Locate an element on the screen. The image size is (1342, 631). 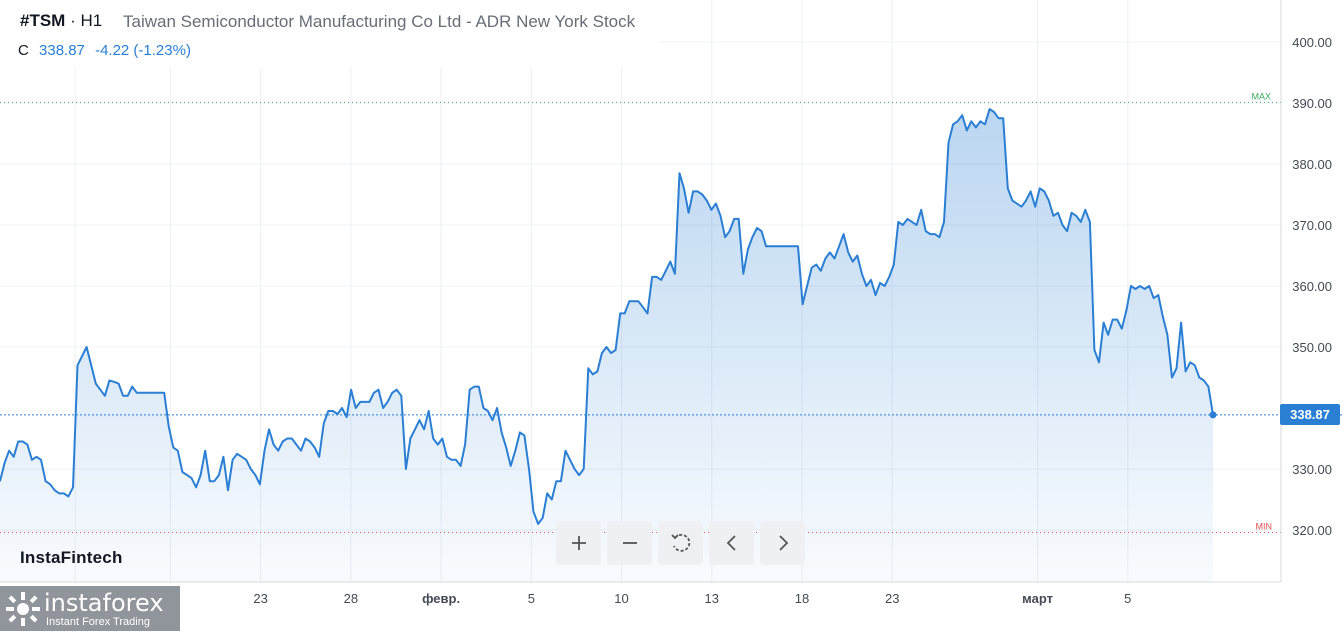
max-label: MAX is located at coordinates (1261, 96).